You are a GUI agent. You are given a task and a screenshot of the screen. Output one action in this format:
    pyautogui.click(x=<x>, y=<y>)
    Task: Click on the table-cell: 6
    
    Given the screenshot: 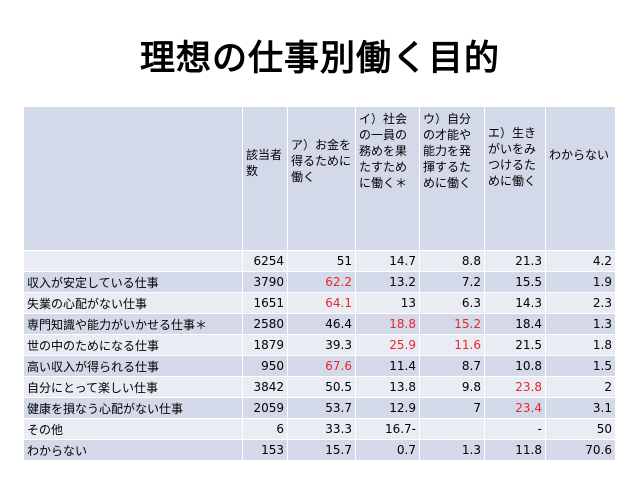 What is the action you would take?
    pyautogui.click(x=265, y=429)
    